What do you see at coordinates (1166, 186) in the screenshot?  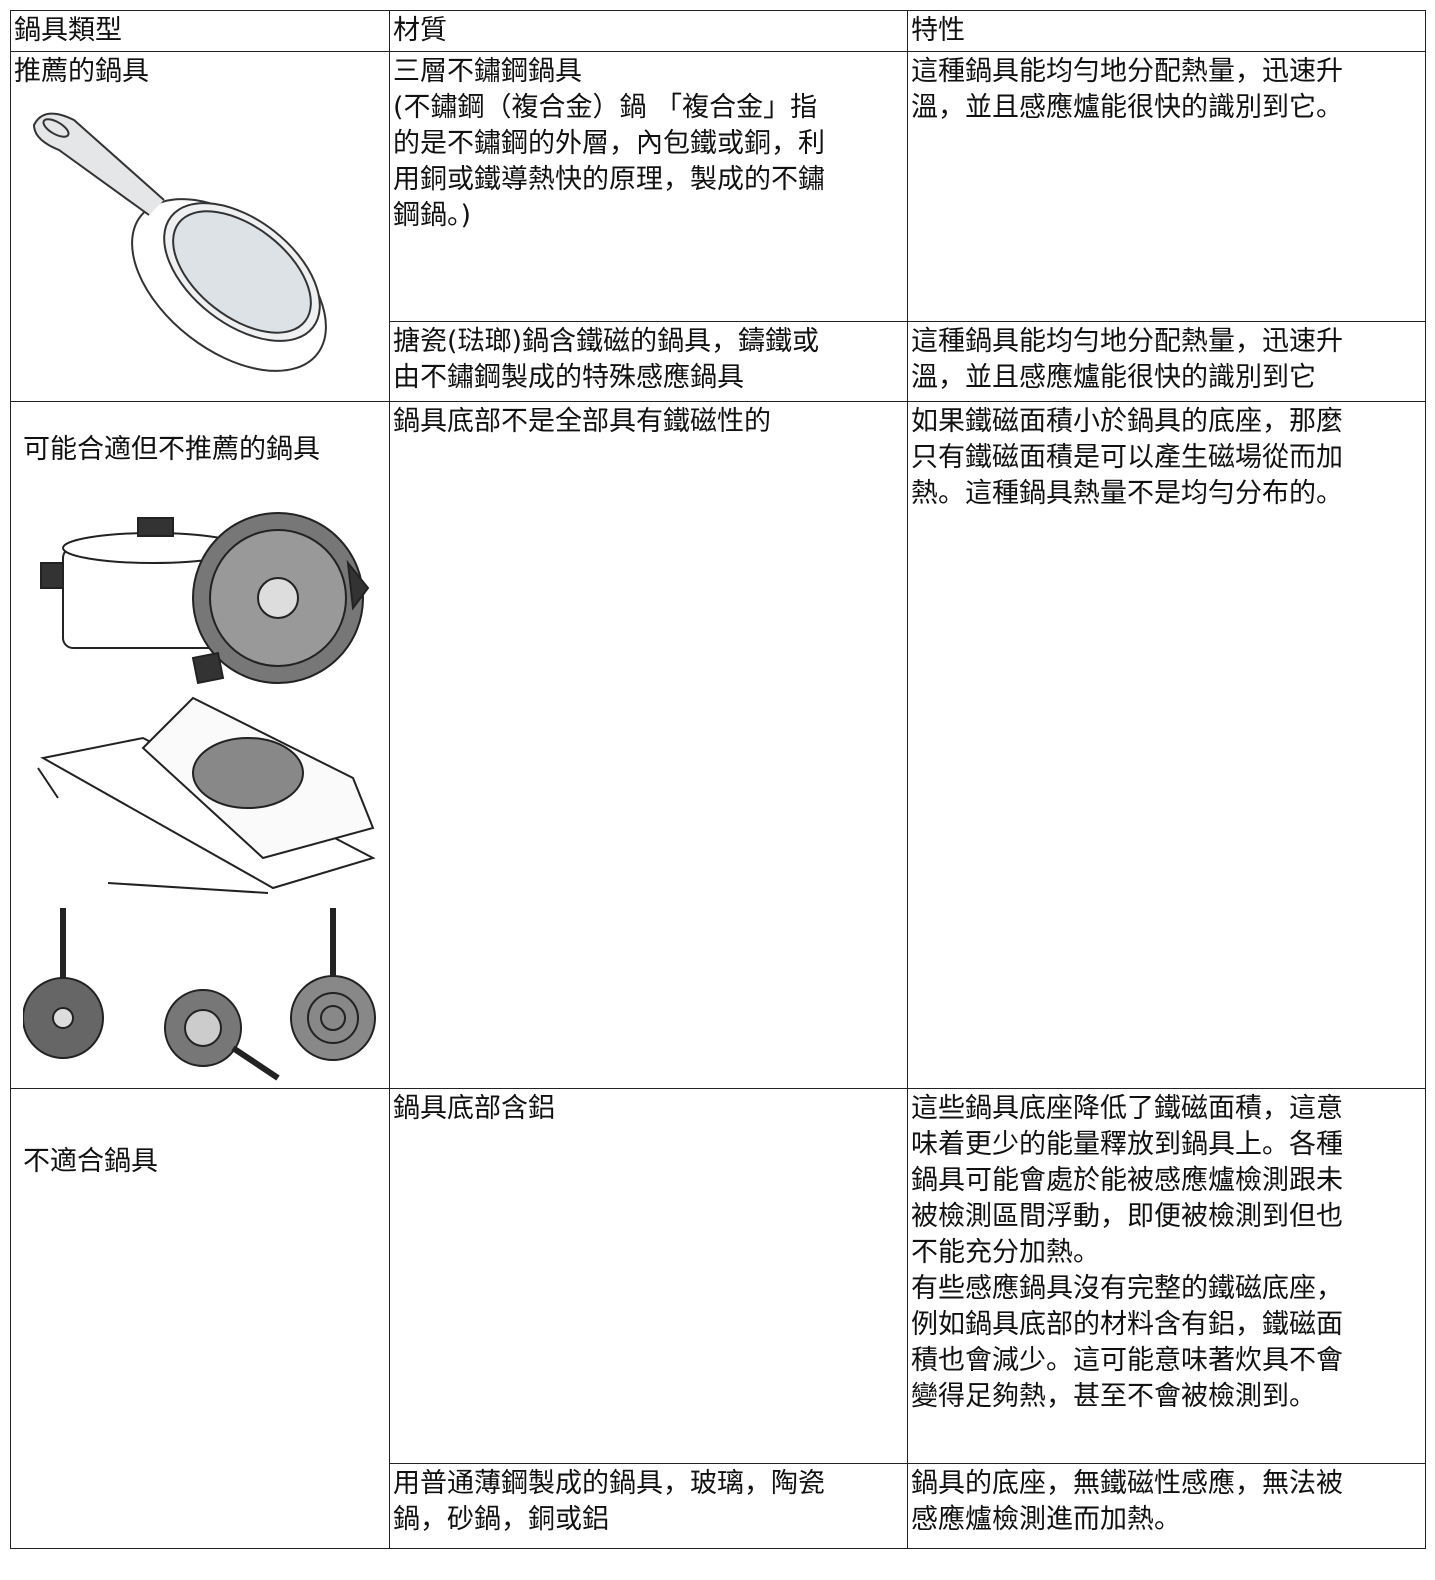 I see `feature-cell: 這種鍋具能均勻地分配熱量，迅速升 溫，並且感應爐能很快的識別到它。` at bounding box center [1166, 186].